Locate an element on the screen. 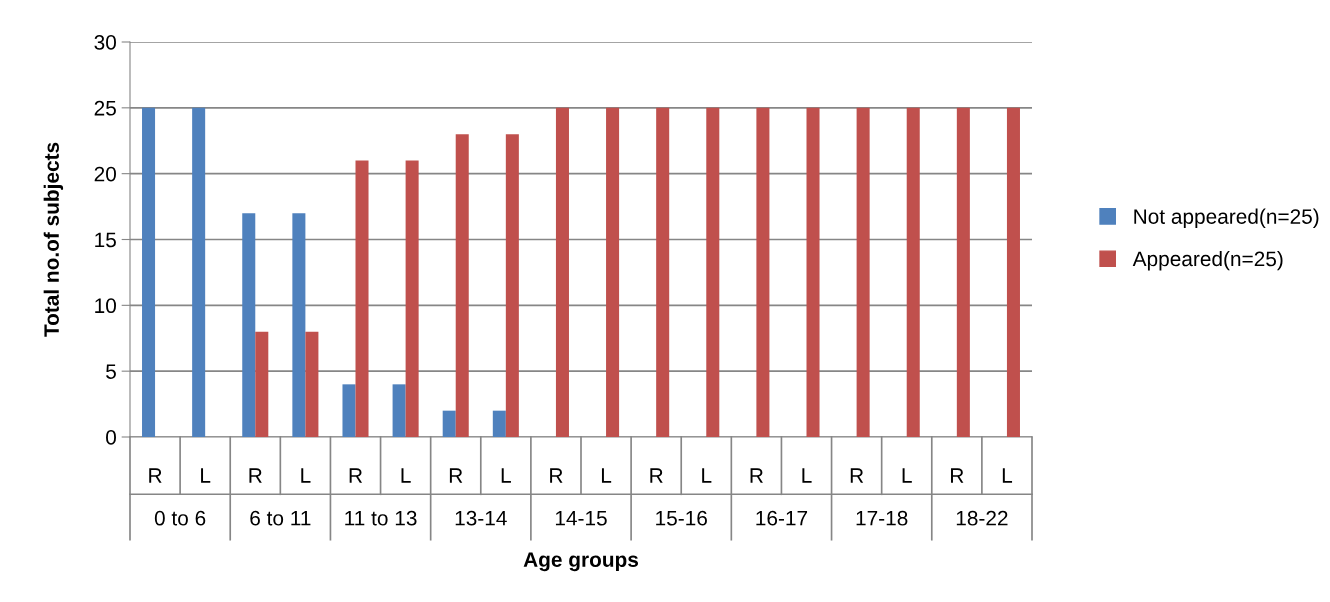  text: 14-15 is located at coordinates (581, 518).